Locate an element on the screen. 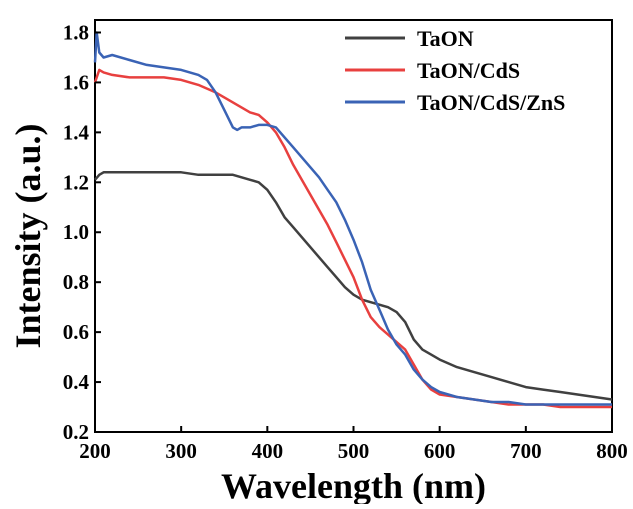 This screenshot has height=509, width=633. x-axis-title: Wavelength (nm) is located at coordinates (353, 485).